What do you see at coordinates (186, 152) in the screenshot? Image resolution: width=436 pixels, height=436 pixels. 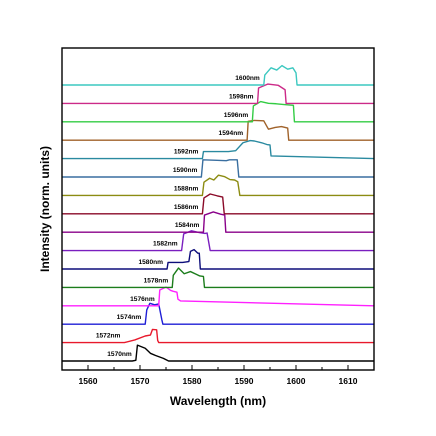 I see `series-label-1592nm: 1592nm` at bounding box center [186, 152].